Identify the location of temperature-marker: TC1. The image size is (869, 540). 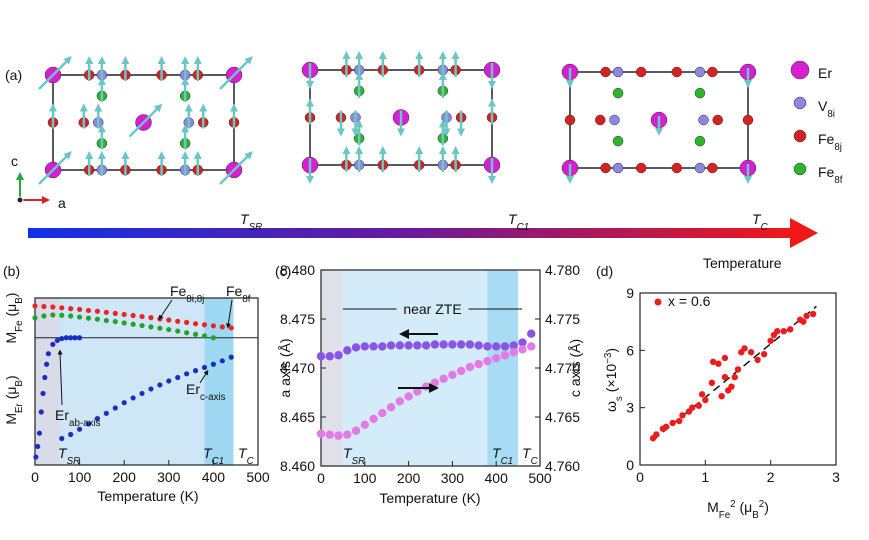
(518, 222).